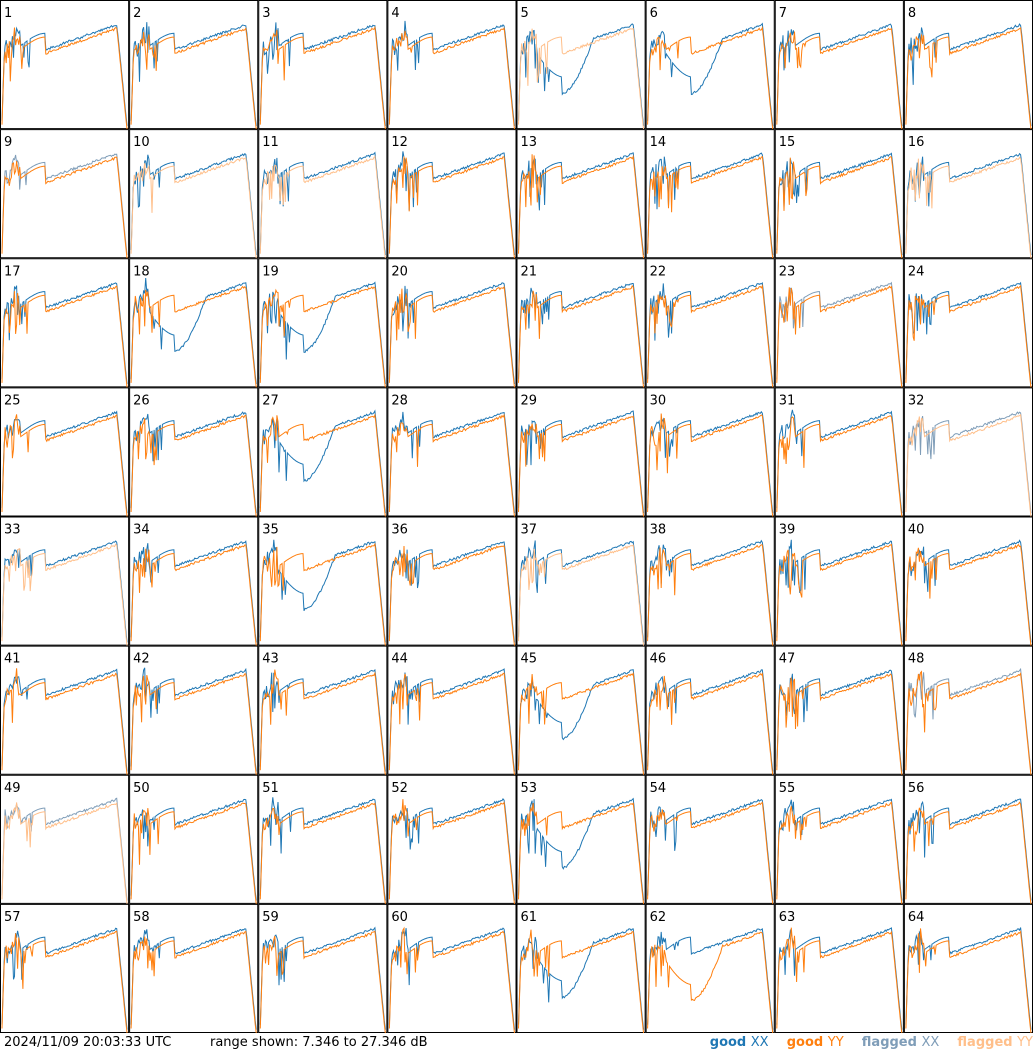 This screenshot has width=1033, height=1053. Describe the element at coordinates (399, 400) in the screenshot. I see `panel-label: 28` at that location.